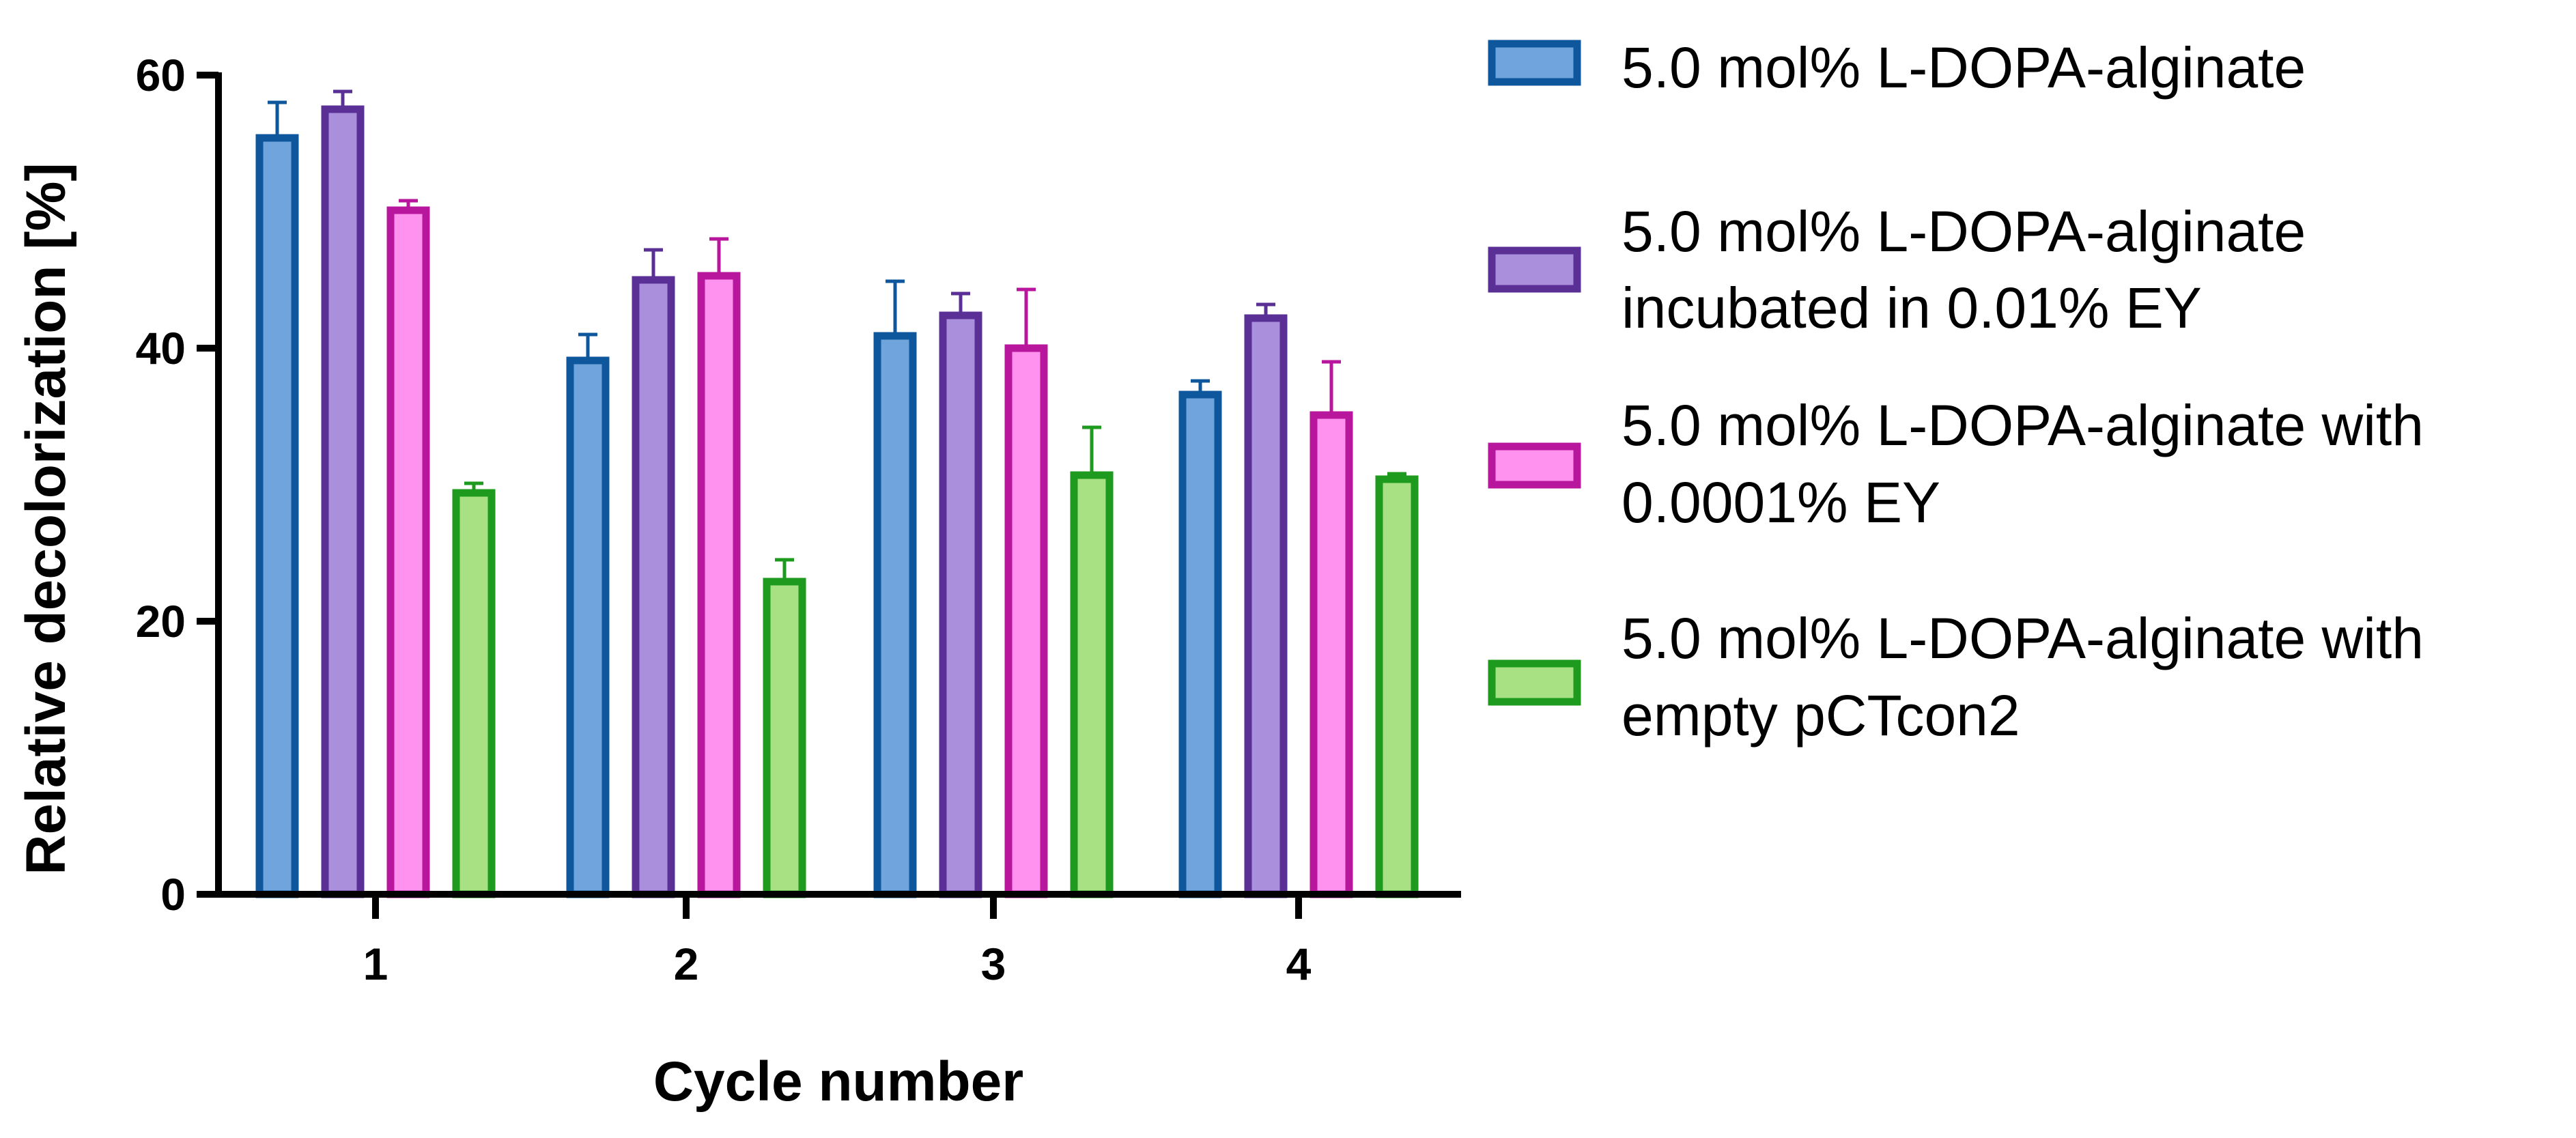 The height and width of the screenshot is (1138, 2576). I want to click on legend-label: empty pCTcon2, so click(1821, 715).